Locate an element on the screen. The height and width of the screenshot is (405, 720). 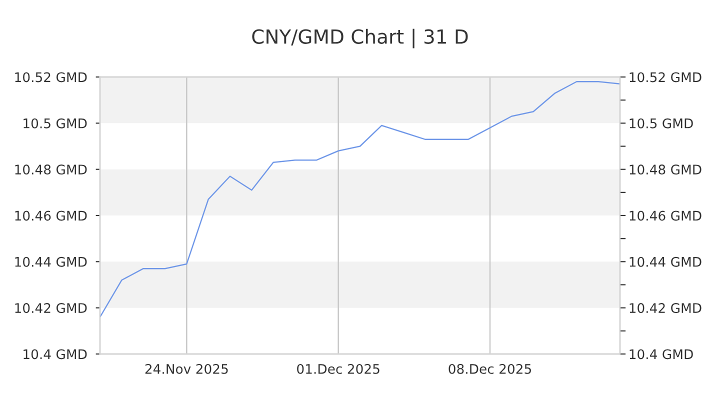
y-tick-label: 10.48 GMD is located at coordinates (51, 169).